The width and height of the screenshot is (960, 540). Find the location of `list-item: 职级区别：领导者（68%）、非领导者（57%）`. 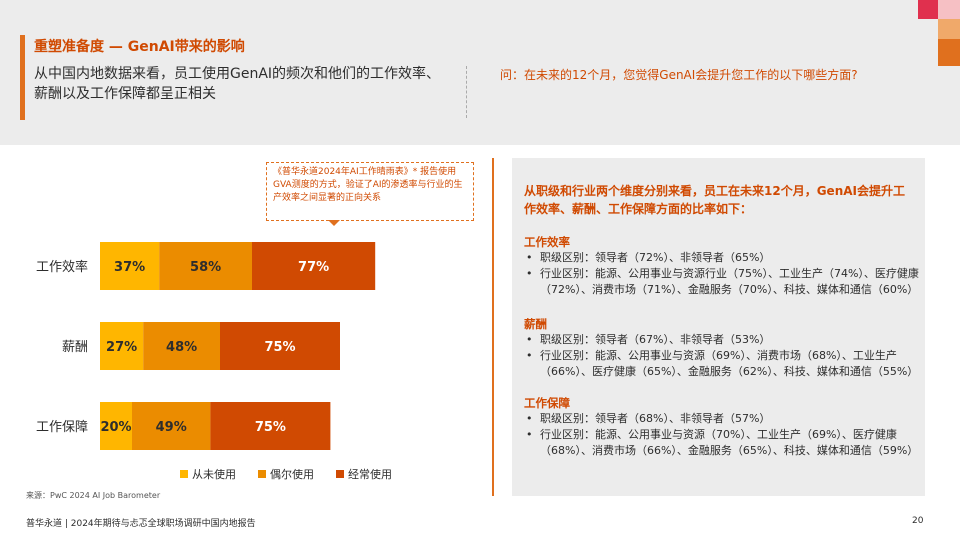

list-item: 职级区别：领导者（68%）、非领导者（57%） is located at coordinates (721, 419).